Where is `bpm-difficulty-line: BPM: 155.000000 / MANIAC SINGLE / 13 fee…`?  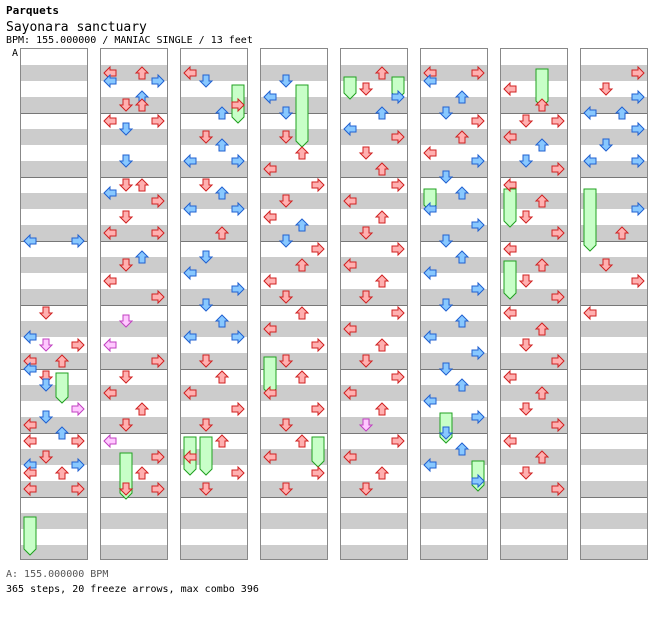 bpm-difficulty-line: BPM: 155.000000 / MANIAC SINGLE / 13 fee… is located at coordinates (129, 40).